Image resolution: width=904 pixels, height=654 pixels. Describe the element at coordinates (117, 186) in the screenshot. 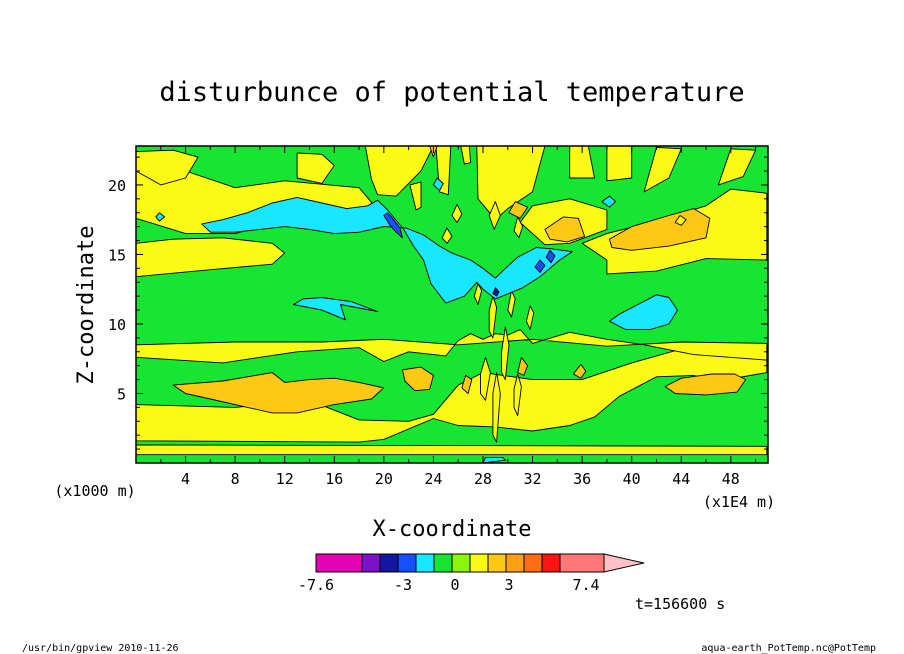

I see `y-tick-label: 20` at that location.